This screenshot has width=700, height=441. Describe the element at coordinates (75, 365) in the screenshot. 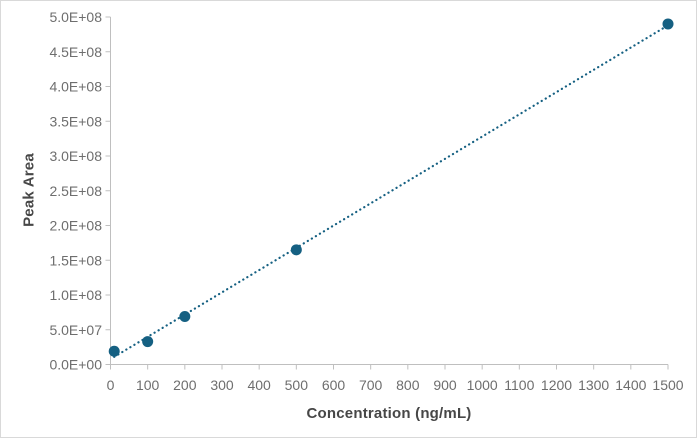

I see `y-tick-label: 0.0E+00` at that location.